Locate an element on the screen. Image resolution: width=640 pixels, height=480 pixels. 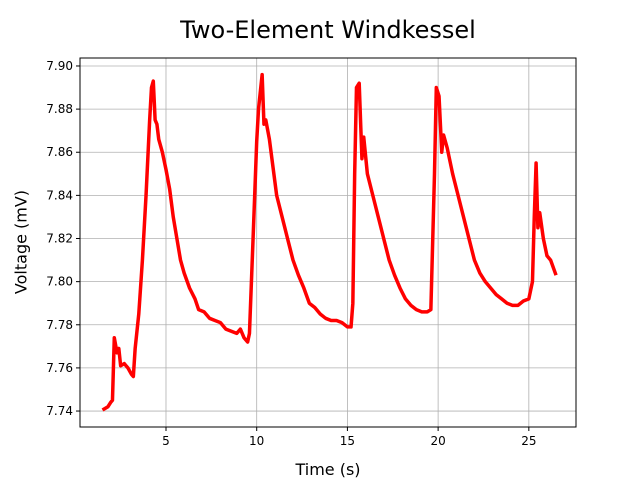
y-tick-label: 7.80 is located at coordinates (59, 282).